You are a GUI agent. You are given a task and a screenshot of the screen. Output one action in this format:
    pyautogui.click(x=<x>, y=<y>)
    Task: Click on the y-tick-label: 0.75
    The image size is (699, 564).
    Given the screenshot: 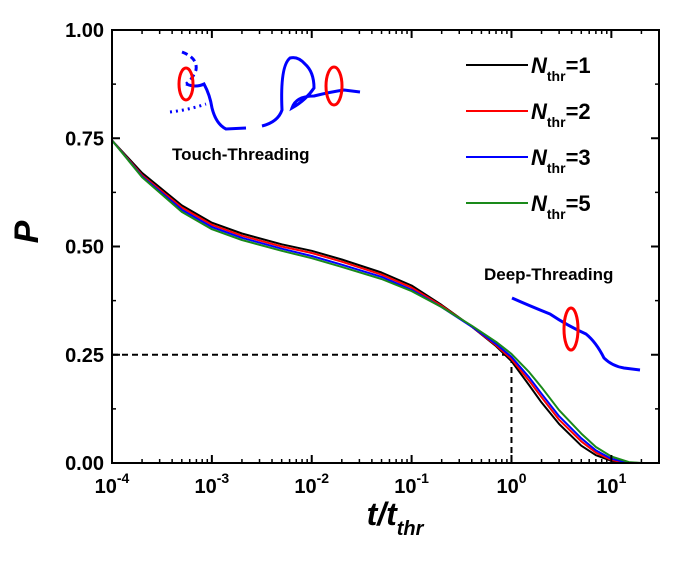 What is the action you would take?
    pyautogui.click(x=84, y=139)
    